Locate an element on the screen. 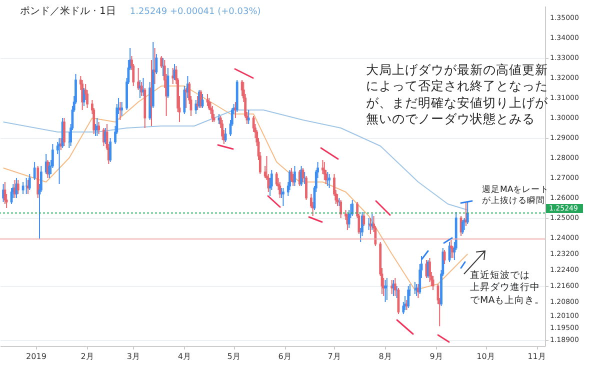  x-tick-label: 8月 is located at coordinates (385, 356).